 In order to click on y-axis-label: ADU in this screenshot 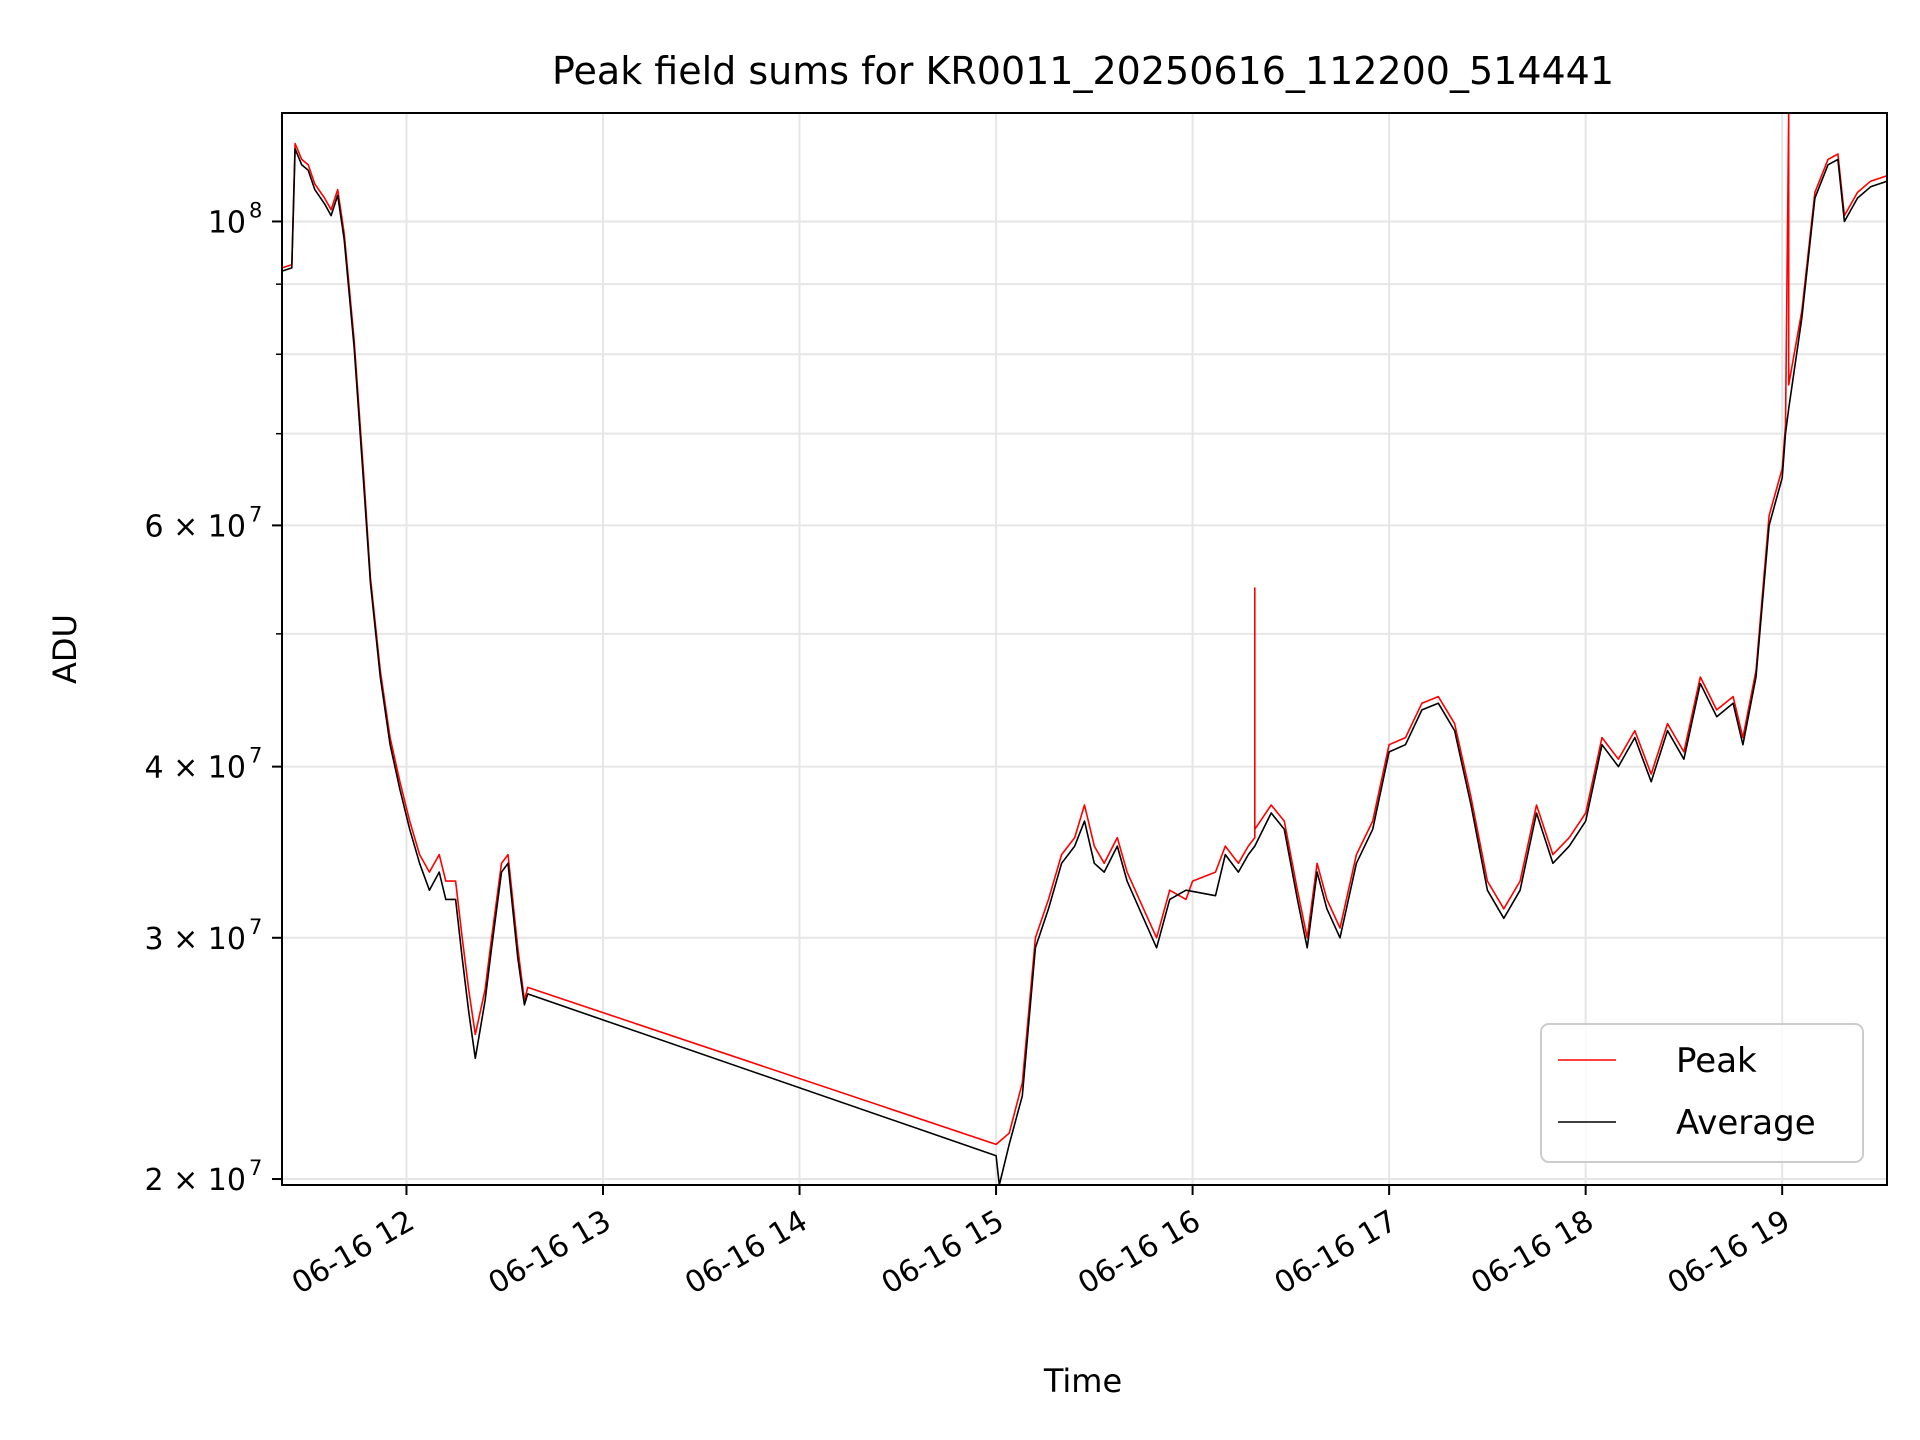, I will do `click(65, 649)`.